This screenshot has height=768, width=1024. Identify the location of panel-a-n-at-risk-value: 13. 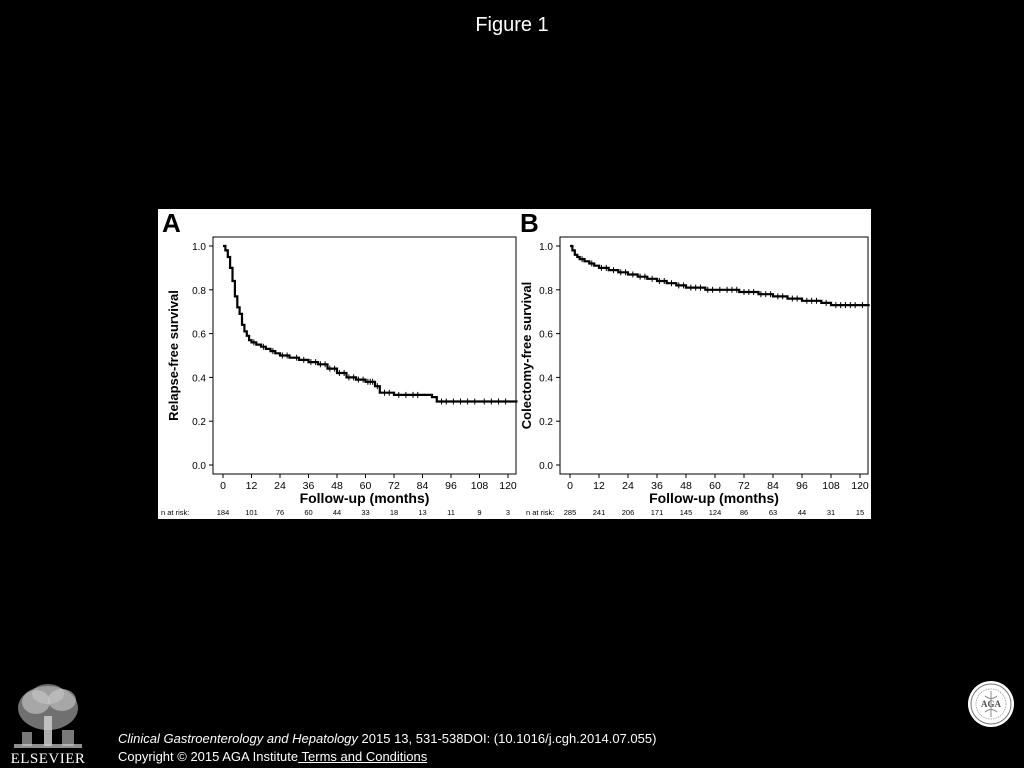
(422, 512).